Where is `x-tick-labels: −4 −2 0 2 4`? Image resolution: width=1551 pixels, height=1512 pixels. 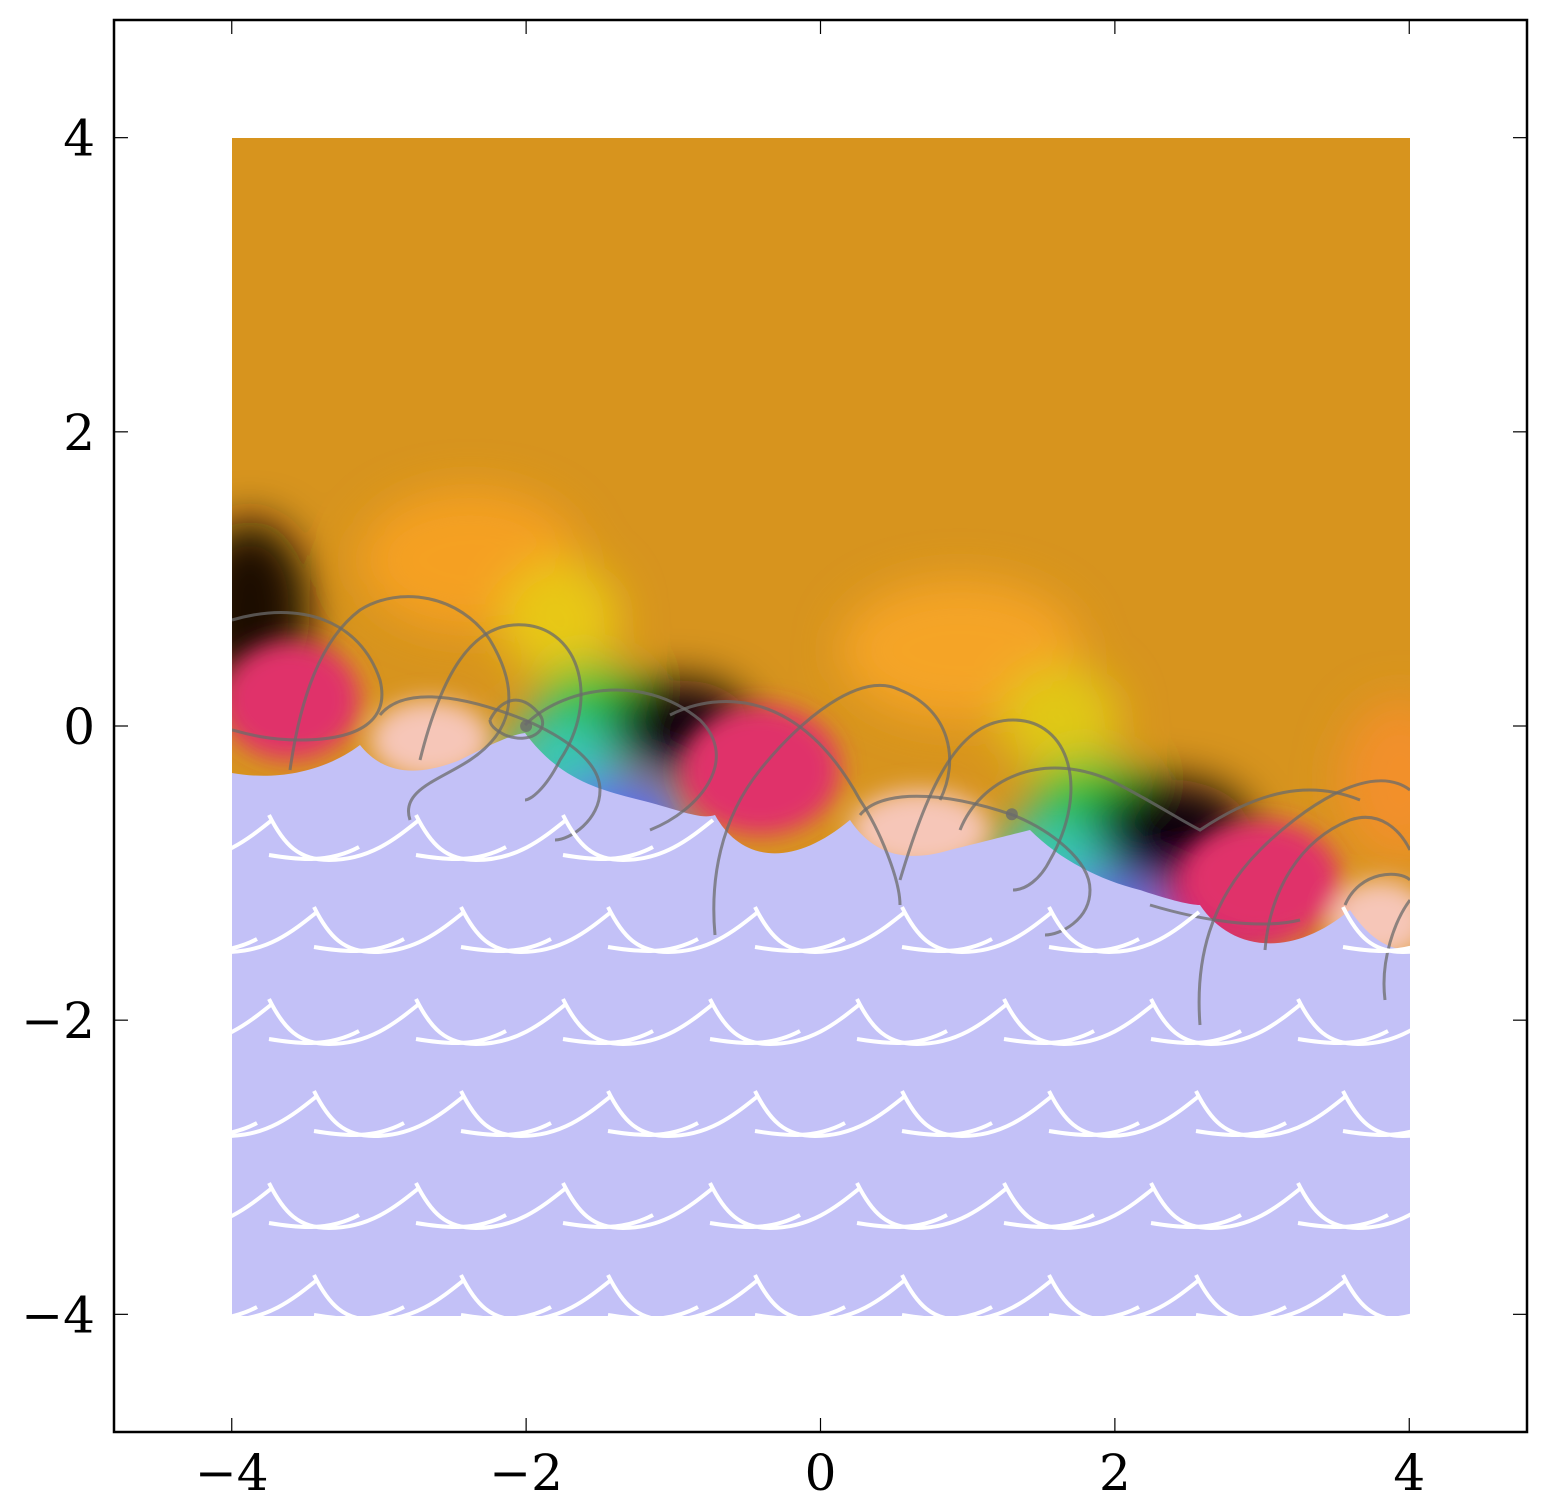 x-tick-labels: −4 −2 0 2 4 is located at coordinates (810, 1473).